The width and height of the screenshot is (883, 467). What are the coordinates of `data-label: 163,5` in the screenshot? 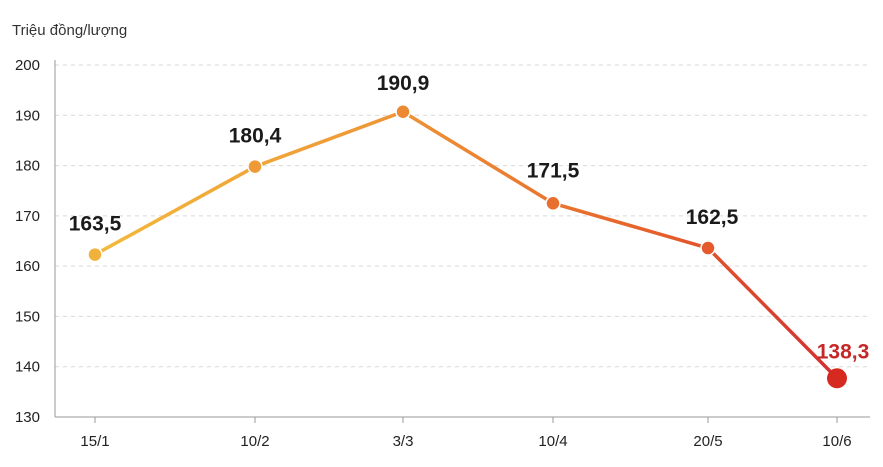 It's located at (95, 224).